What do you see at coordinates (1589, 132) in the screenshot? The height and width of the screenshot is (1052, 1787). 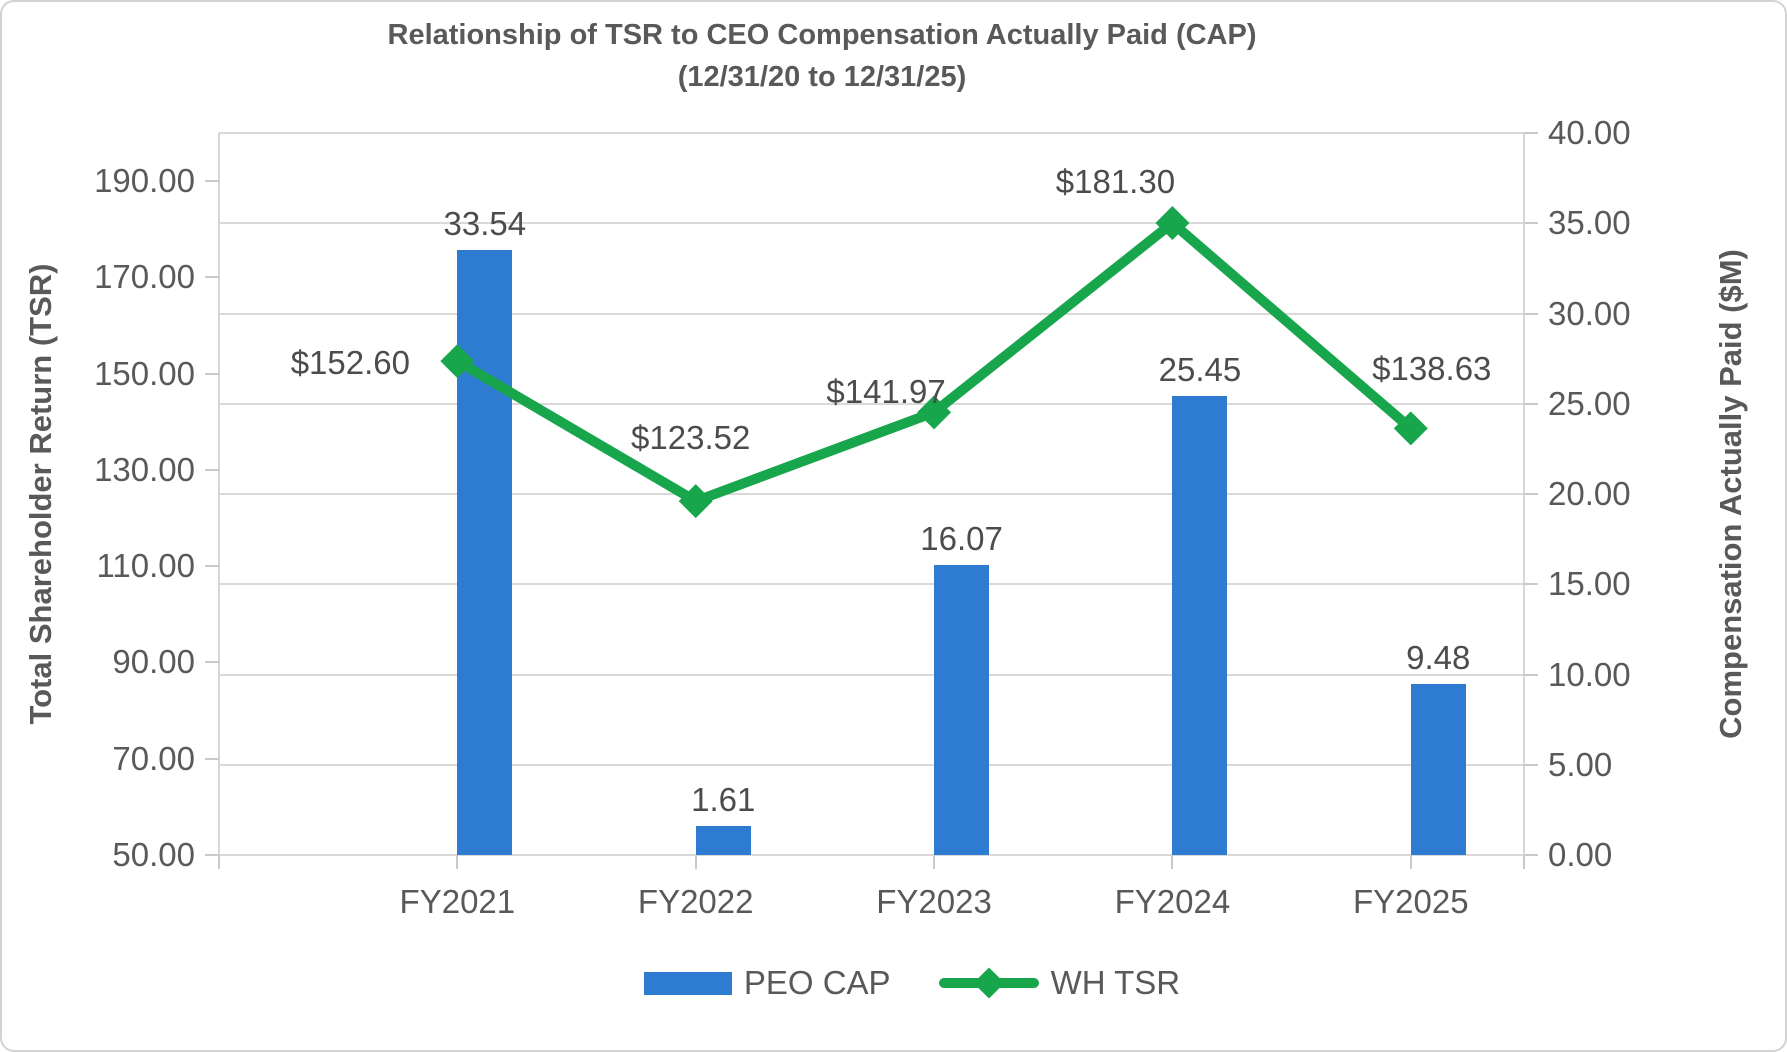 I see `right-axis-tick-label: 40.00` at bounding box center [1589, 132].